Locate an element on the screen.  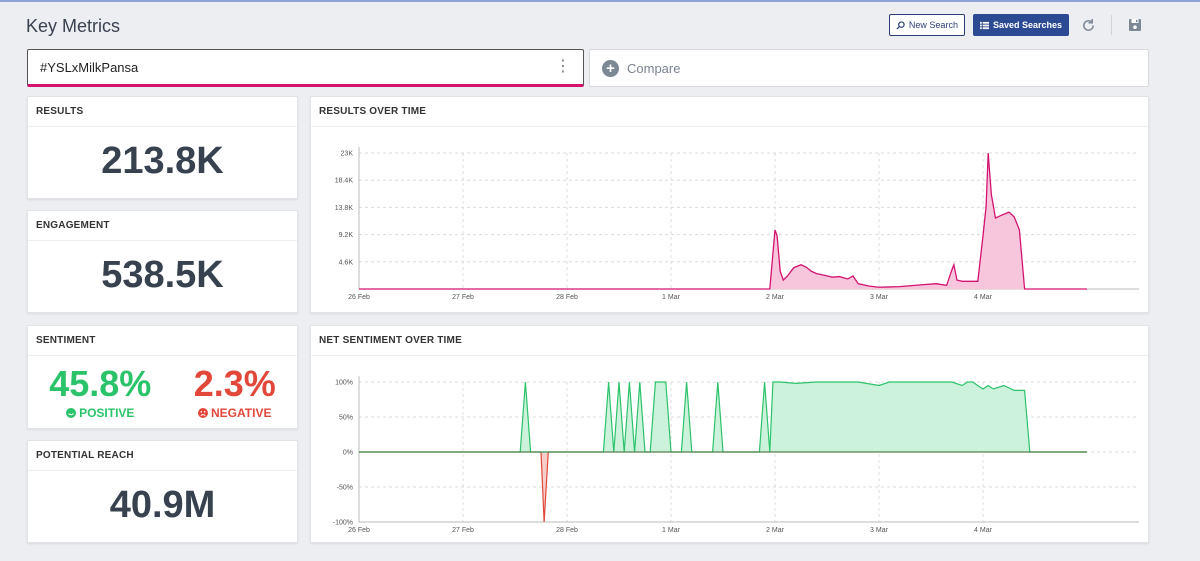
results-over-time-title: RESULTS OVER TIME is located at coordinates (729, 112).